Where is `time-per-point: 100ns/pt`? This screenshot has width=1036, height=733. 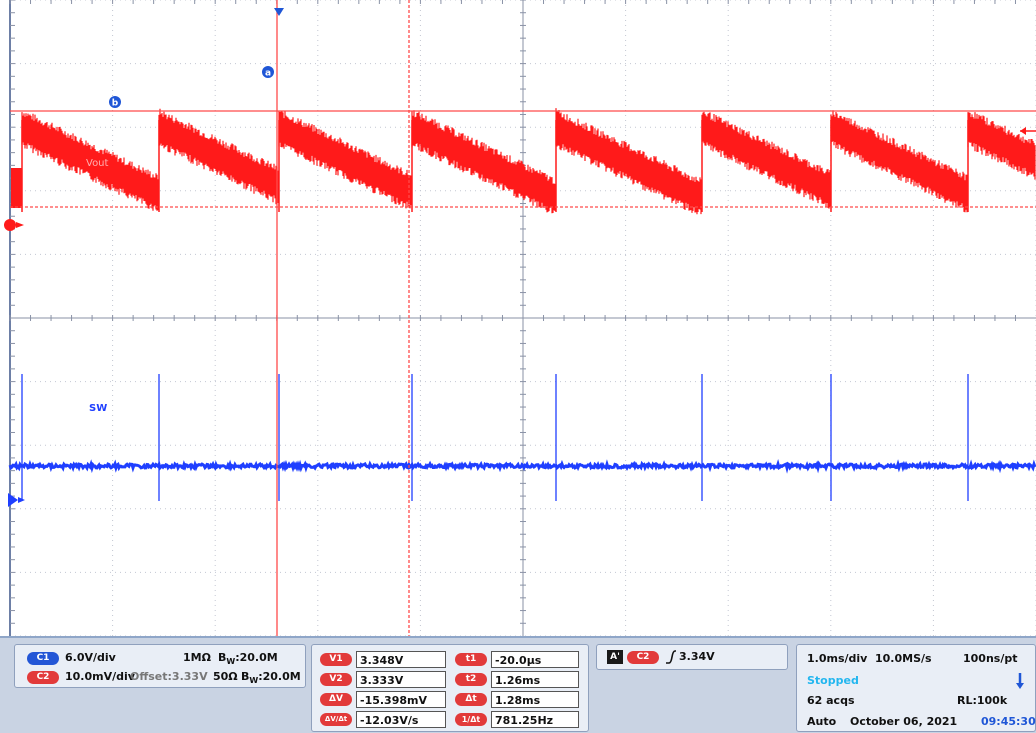
time-per-point: 100ns/pt is located at coordinates (990, 658).